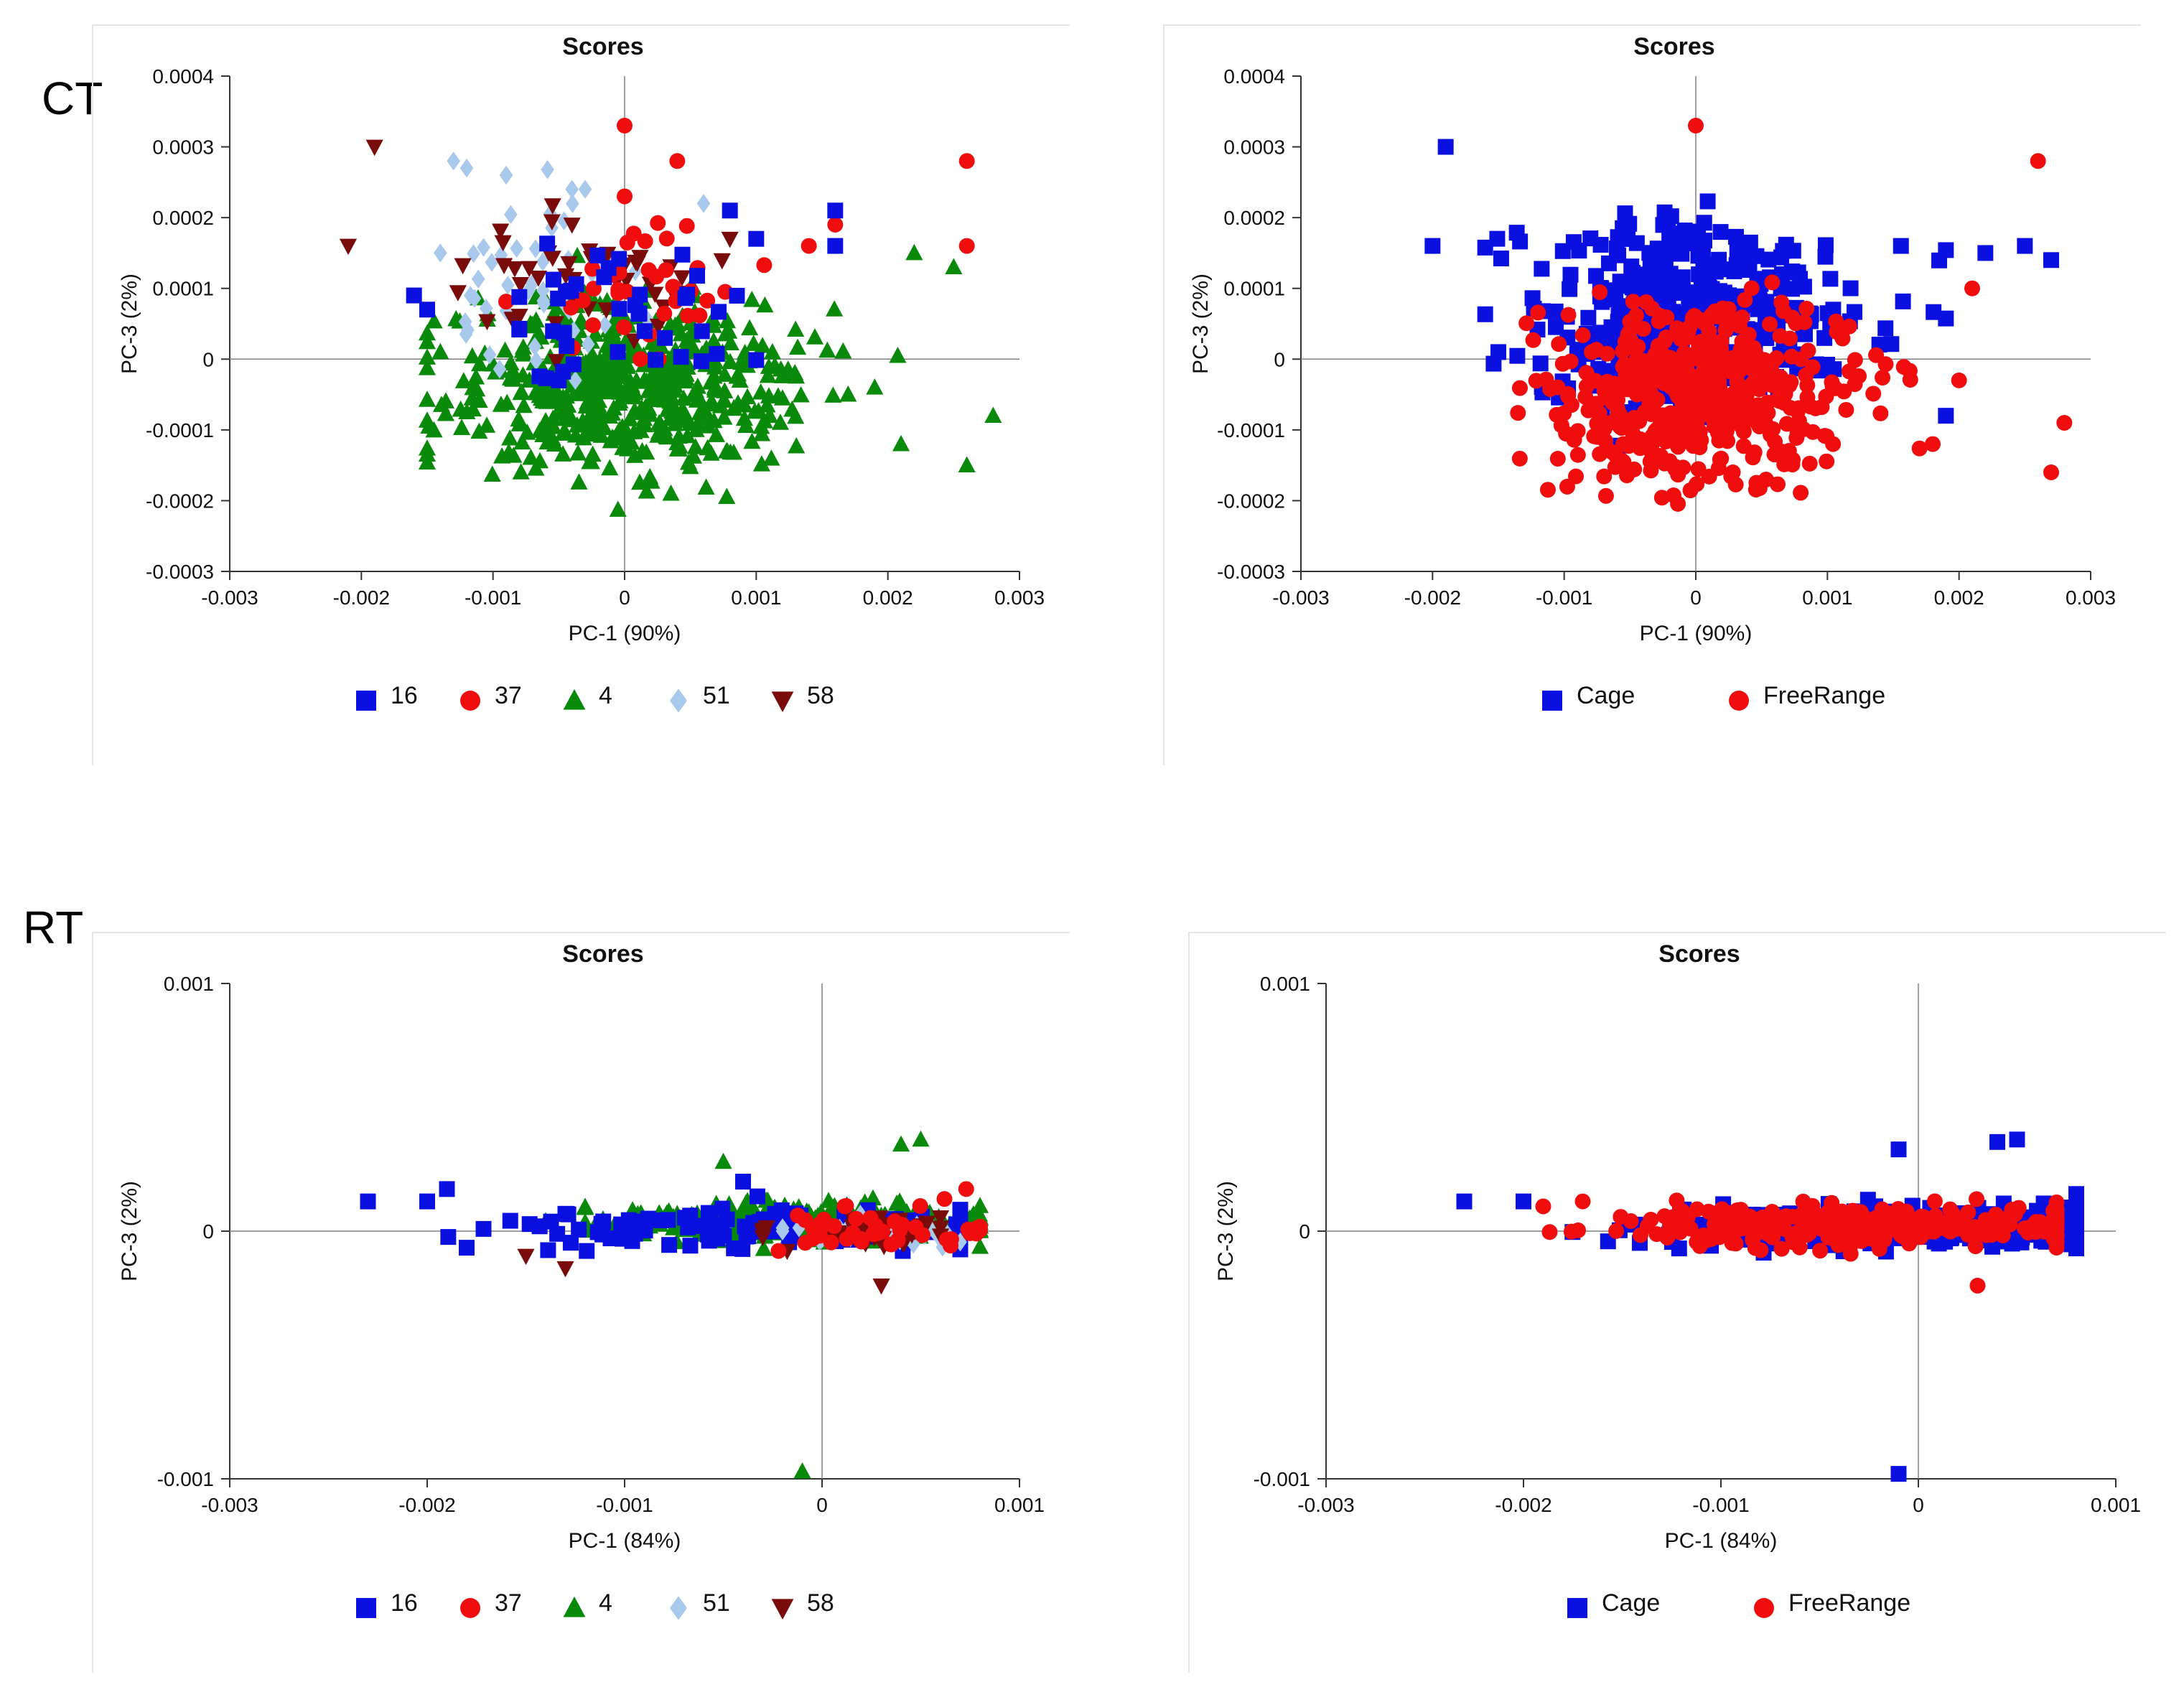 The image size is (2184, 1687). Describe the element at coordinates (1739, 701) in the screenshot. I see `legend-marker-FreeRange` at that location.